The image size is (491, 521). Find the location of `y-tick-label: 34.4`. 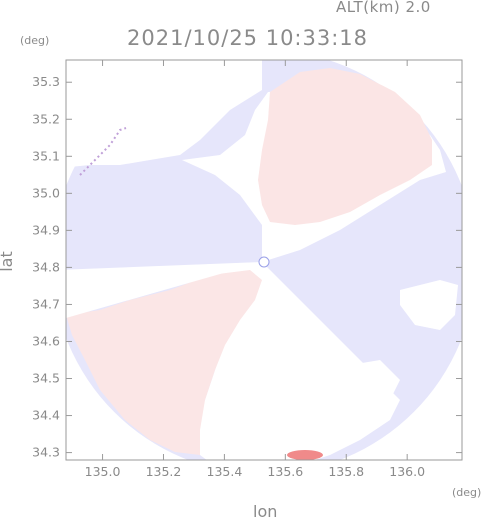

y-tick-label: 34.4 is located at coordinates (46, 415).